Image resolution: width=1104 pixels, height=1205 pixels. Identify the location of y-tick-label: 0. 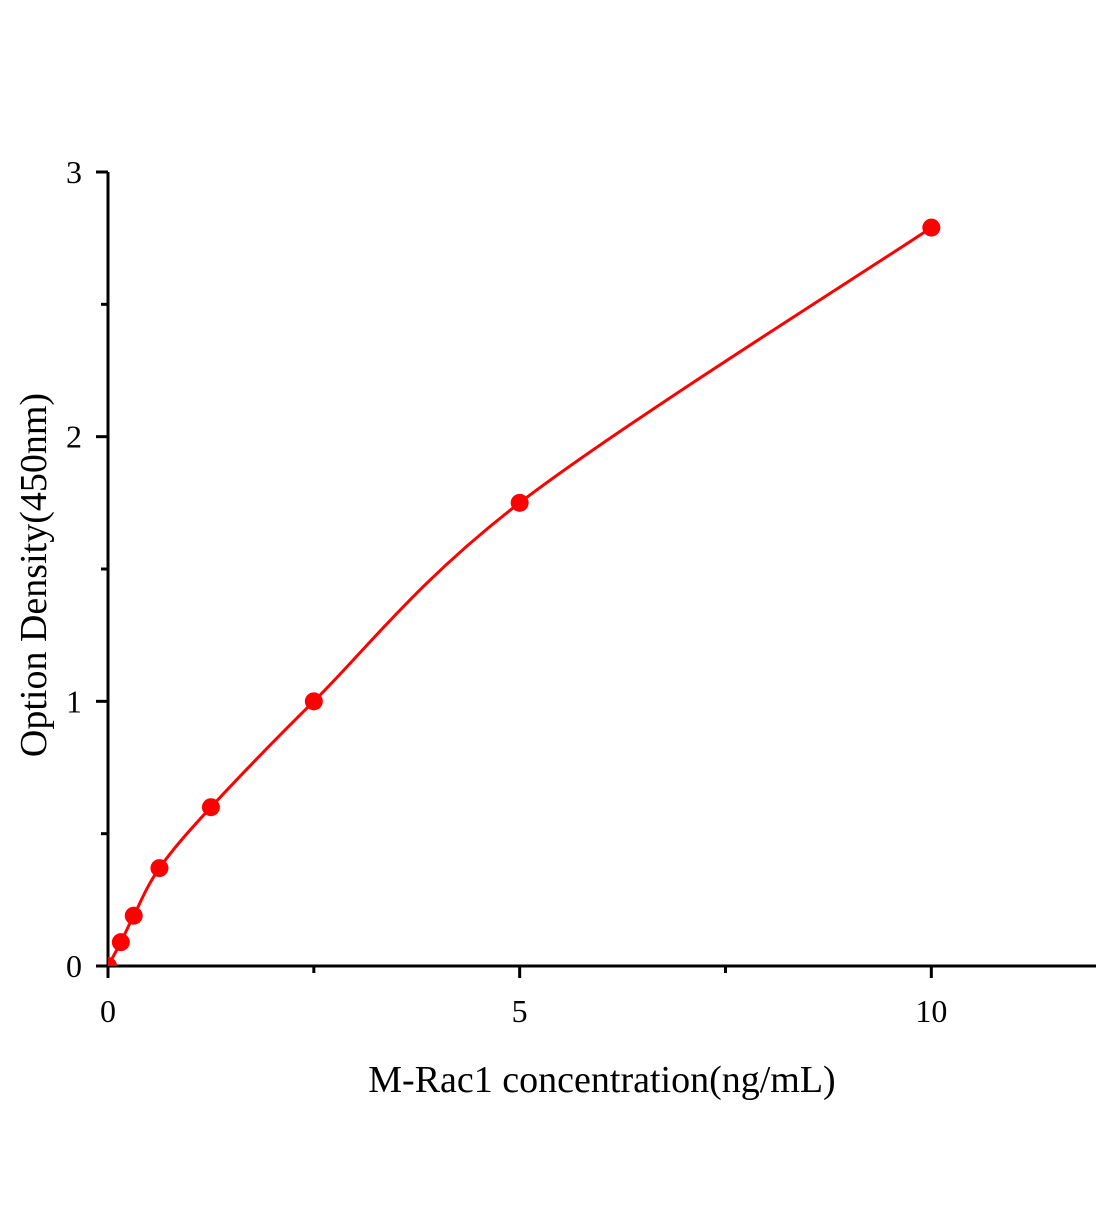
(74, 966).